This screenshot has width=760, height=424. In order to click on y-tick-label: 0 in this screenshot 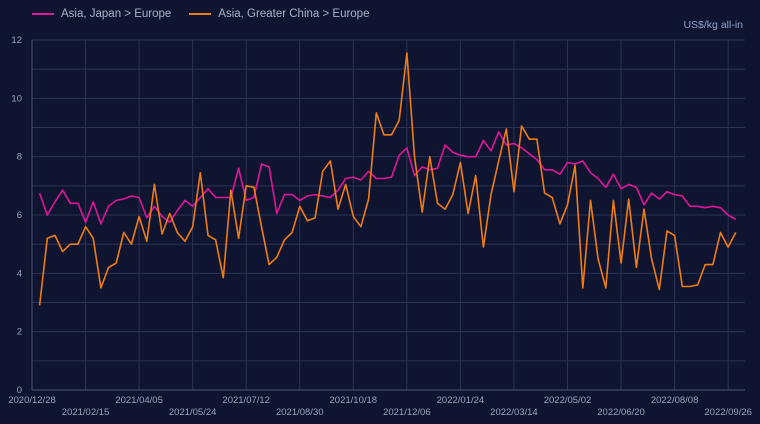, I will do `click(19, 390)`.